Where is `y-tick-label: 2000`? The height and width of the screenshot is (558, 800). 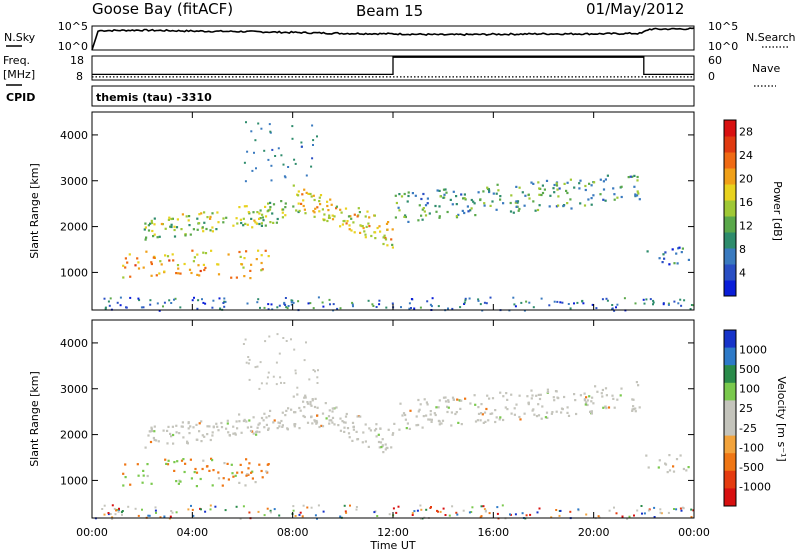 y-tick-label: 2000 is located at coordinates (74, 435).